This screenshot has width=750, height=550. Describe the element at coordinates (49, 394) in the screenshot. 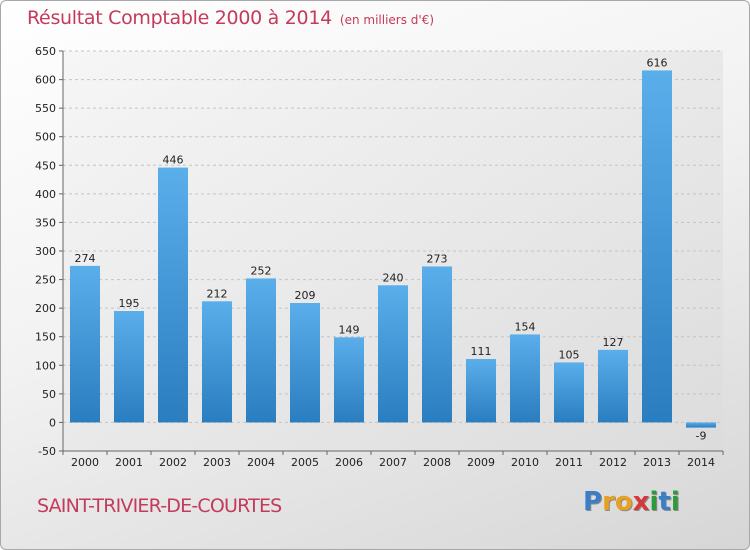

I see `y-tick-label: 50` at that location.